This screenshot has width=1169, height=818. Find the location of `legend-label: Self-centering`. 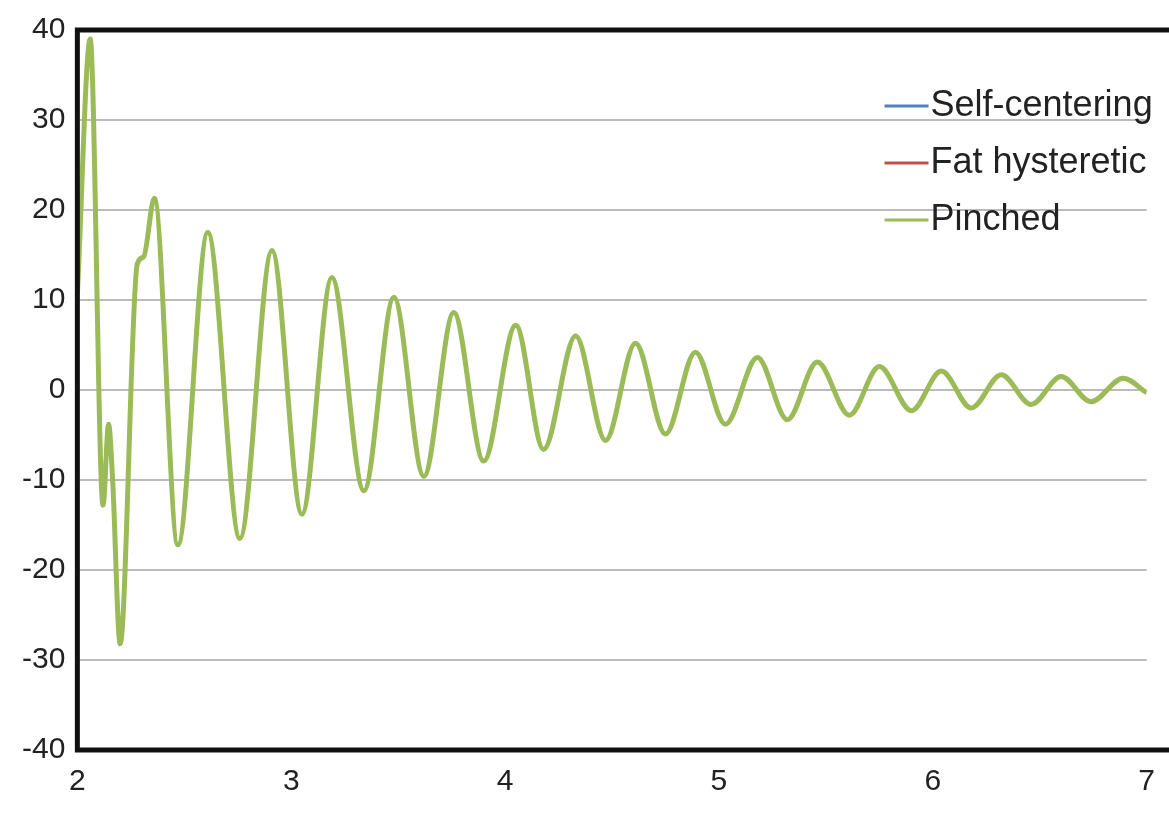

legend-label: Self-centering is located at coordinates (1041, 103).